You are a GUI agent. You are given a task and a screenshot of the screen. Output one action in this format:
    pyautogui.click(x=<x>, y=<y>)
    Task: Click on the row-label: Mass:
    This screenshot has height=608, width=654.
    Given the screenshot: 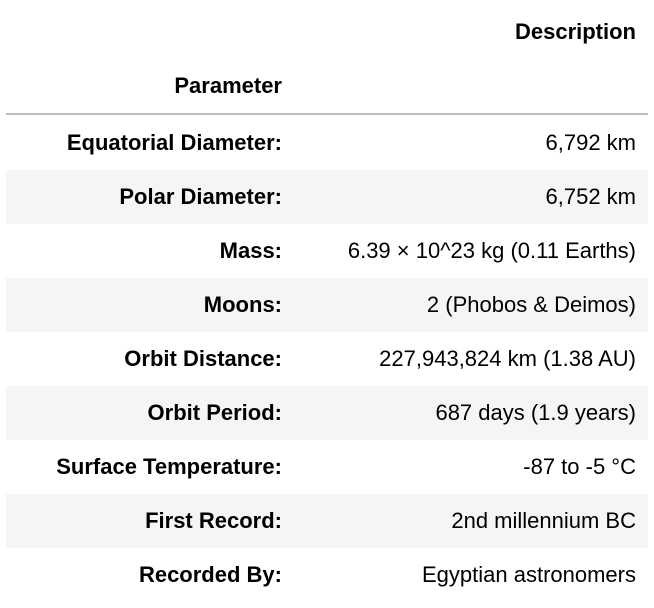 What is the action you would take?
    pyautogui.click(x=250, y=250)
    